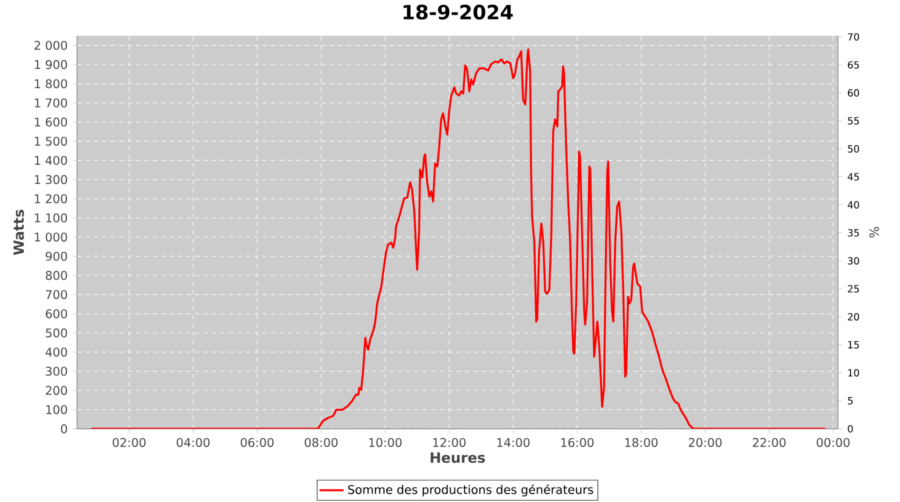 This screenshot has height=502, width=900. What do you see at coordinates (457, 457) in the screenshot?
I see `x-axis-title: Heures` at bounding box center [457, 457].